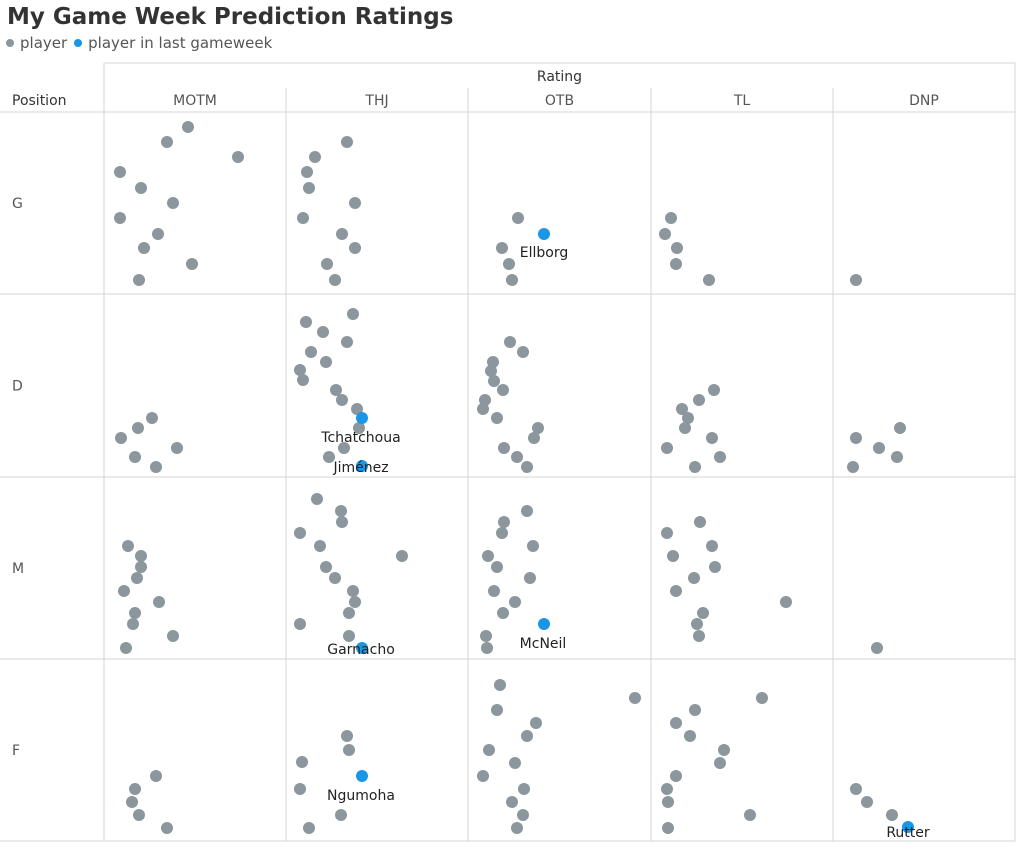  I want to click on column-header-thj: THJ, so click(376, 101).